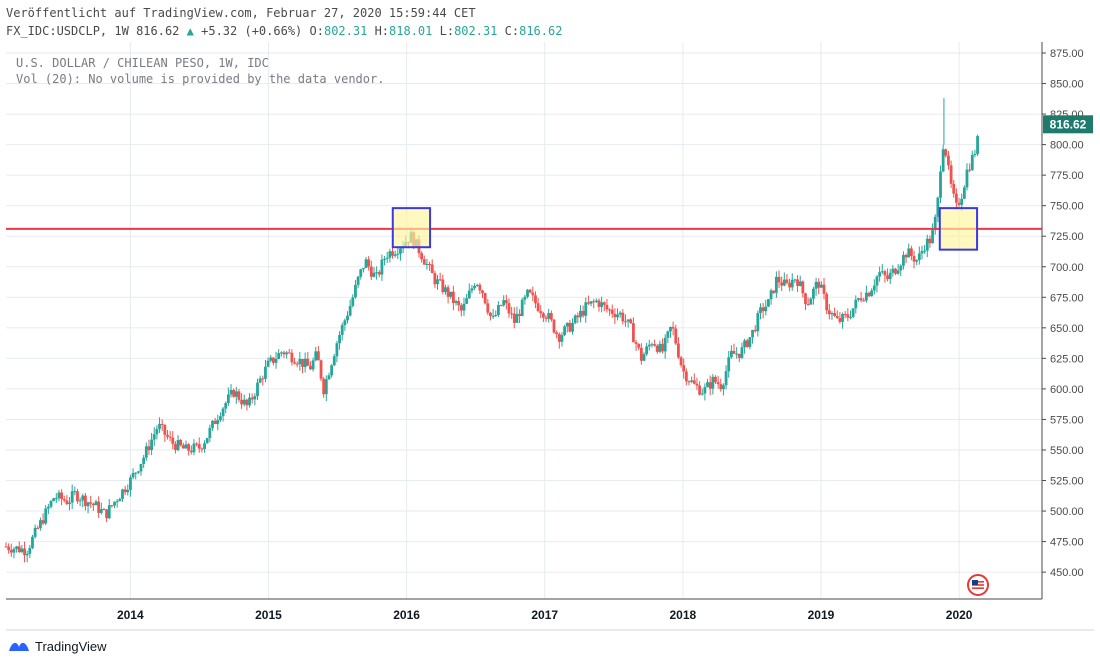  Describe the element at coordinates (406, 615) in the screenshot. I see `x-tick-label: 2016` at that location.